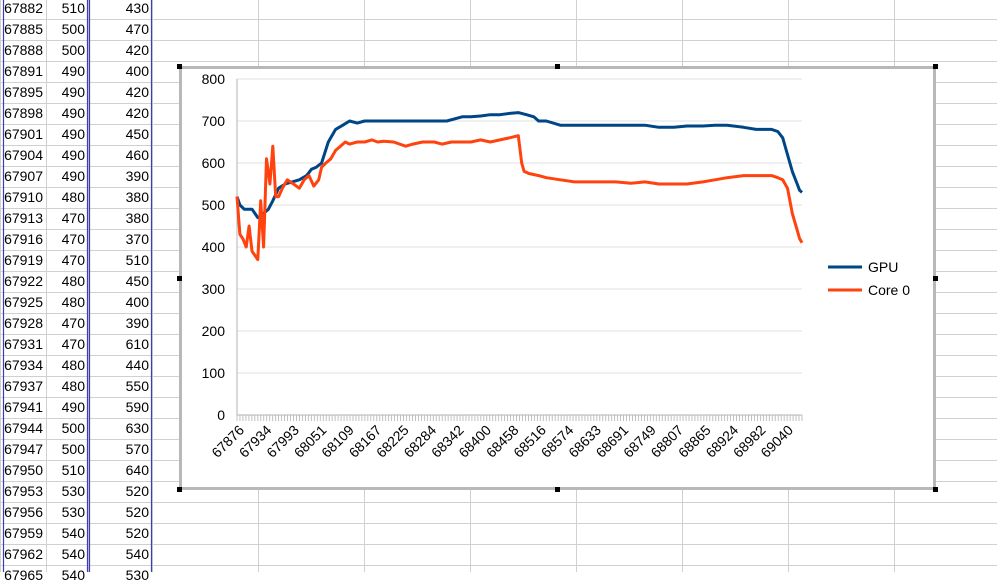 This screenshot has height=586, width=997. I want to click on sheet-cell: 67941, so click(23, 407).